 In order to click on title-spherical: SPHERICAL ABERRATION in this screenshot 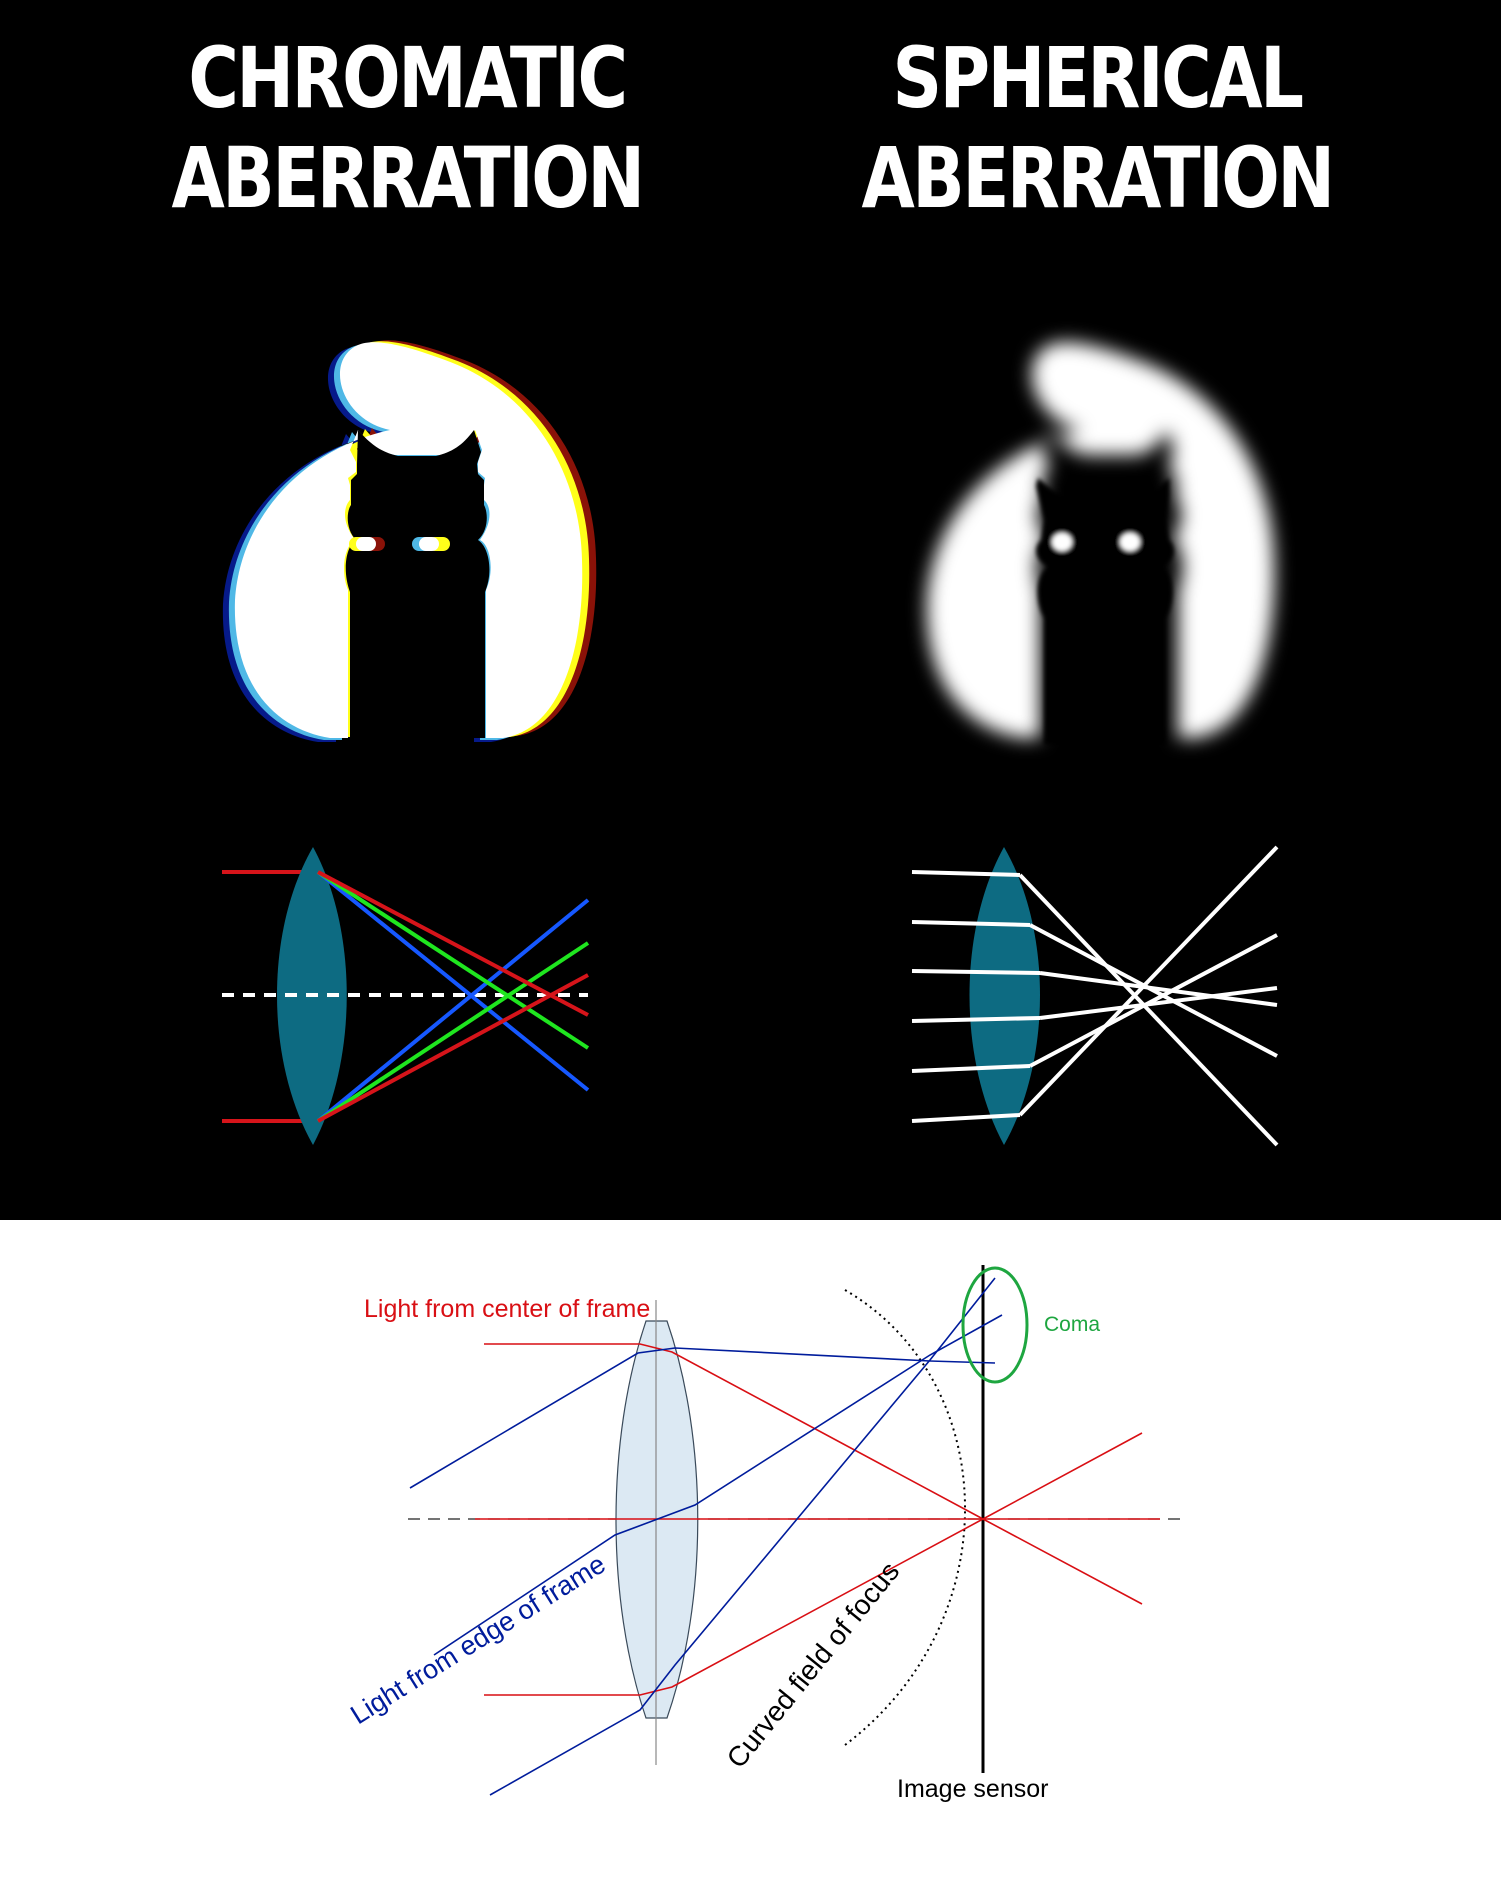, I will do `click(1097, 128)`.